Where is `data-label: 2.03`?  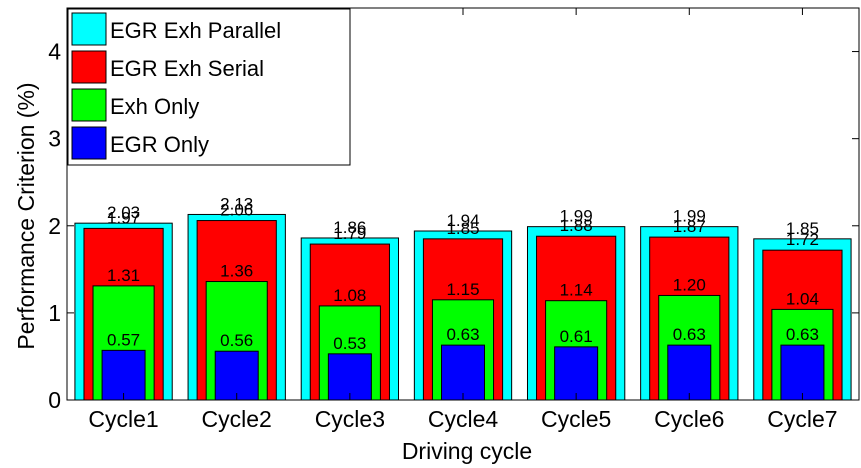
data-label: 2.03 is located at coordinates (123, 212).